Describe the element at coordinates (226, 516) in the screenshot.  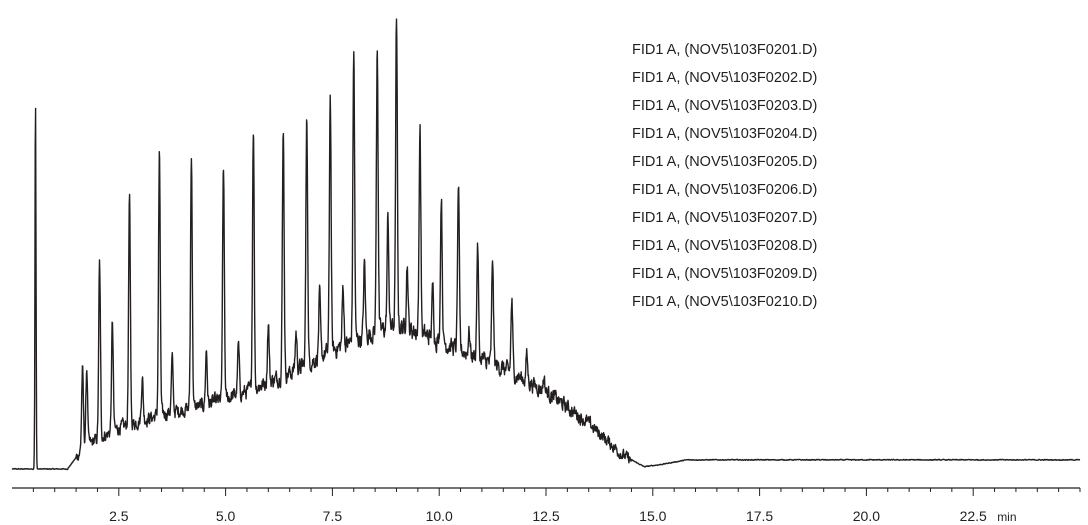
I see `x-tick-label: 5.0` at that location.